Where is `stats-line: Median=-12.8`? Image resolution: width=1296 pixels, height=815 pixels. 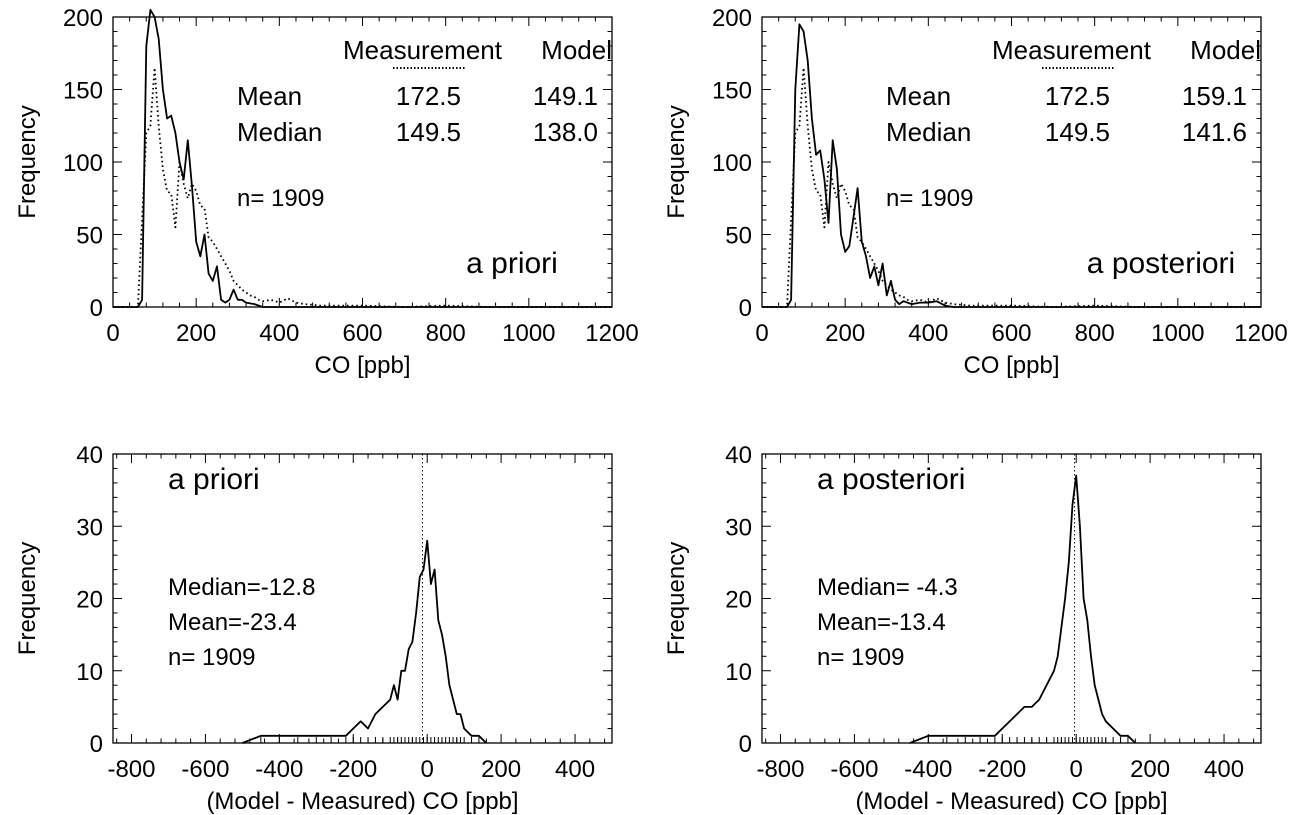 stats-line: Median=-12.8 is located at coordinates (241, 587).